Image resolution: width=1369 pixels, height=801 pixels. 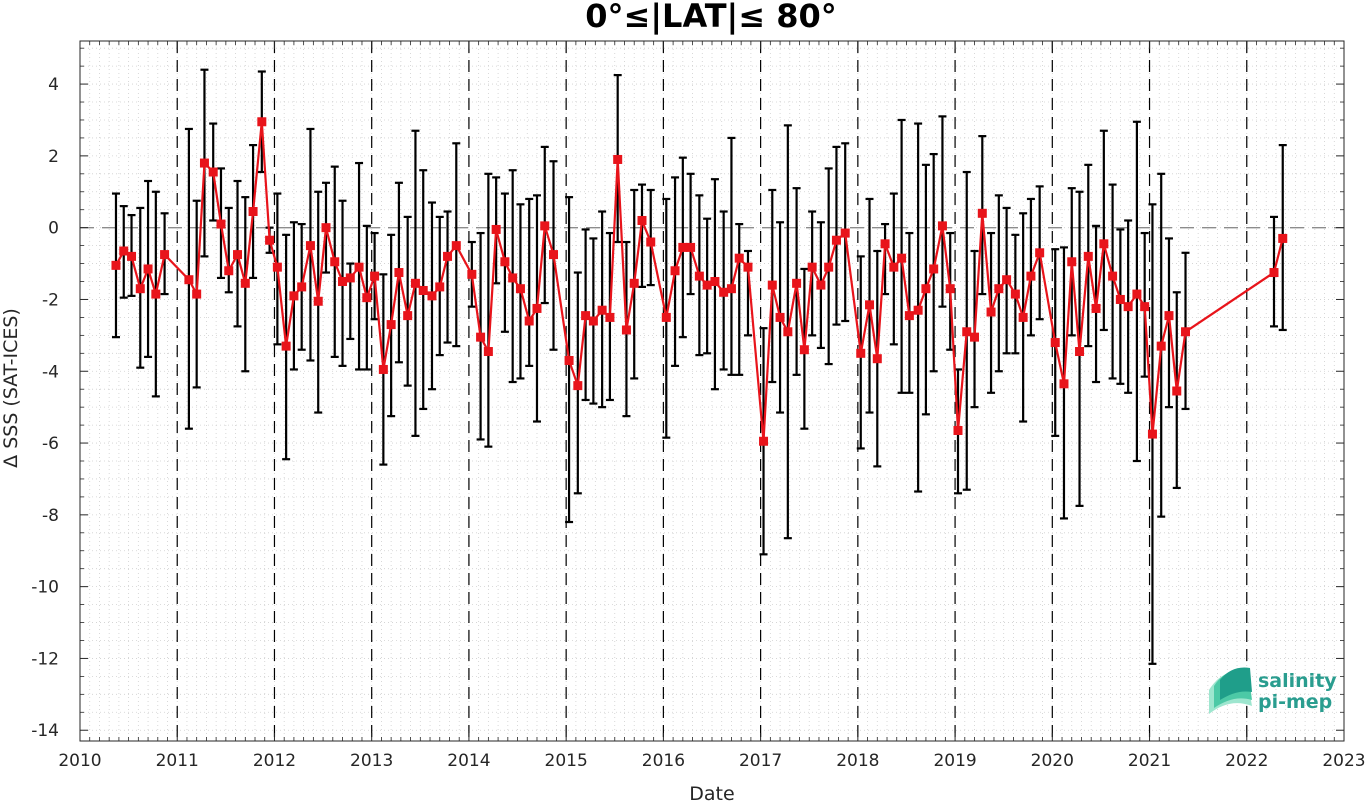 I want to click on x-tick-label: 2017, so click(x=760, y=761).